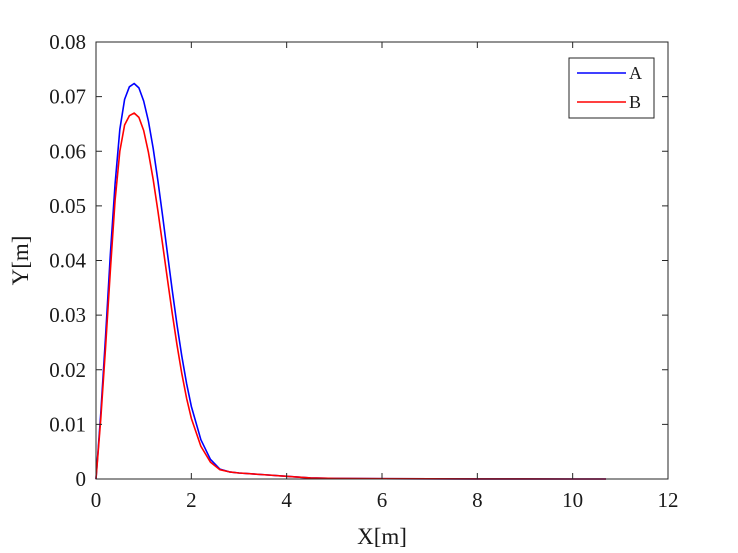 This screenshot has width=738, height=553. Describe the element at coordinates (67, 42) in the screenshot. I see `y-tick-label: 0.08` at that location.